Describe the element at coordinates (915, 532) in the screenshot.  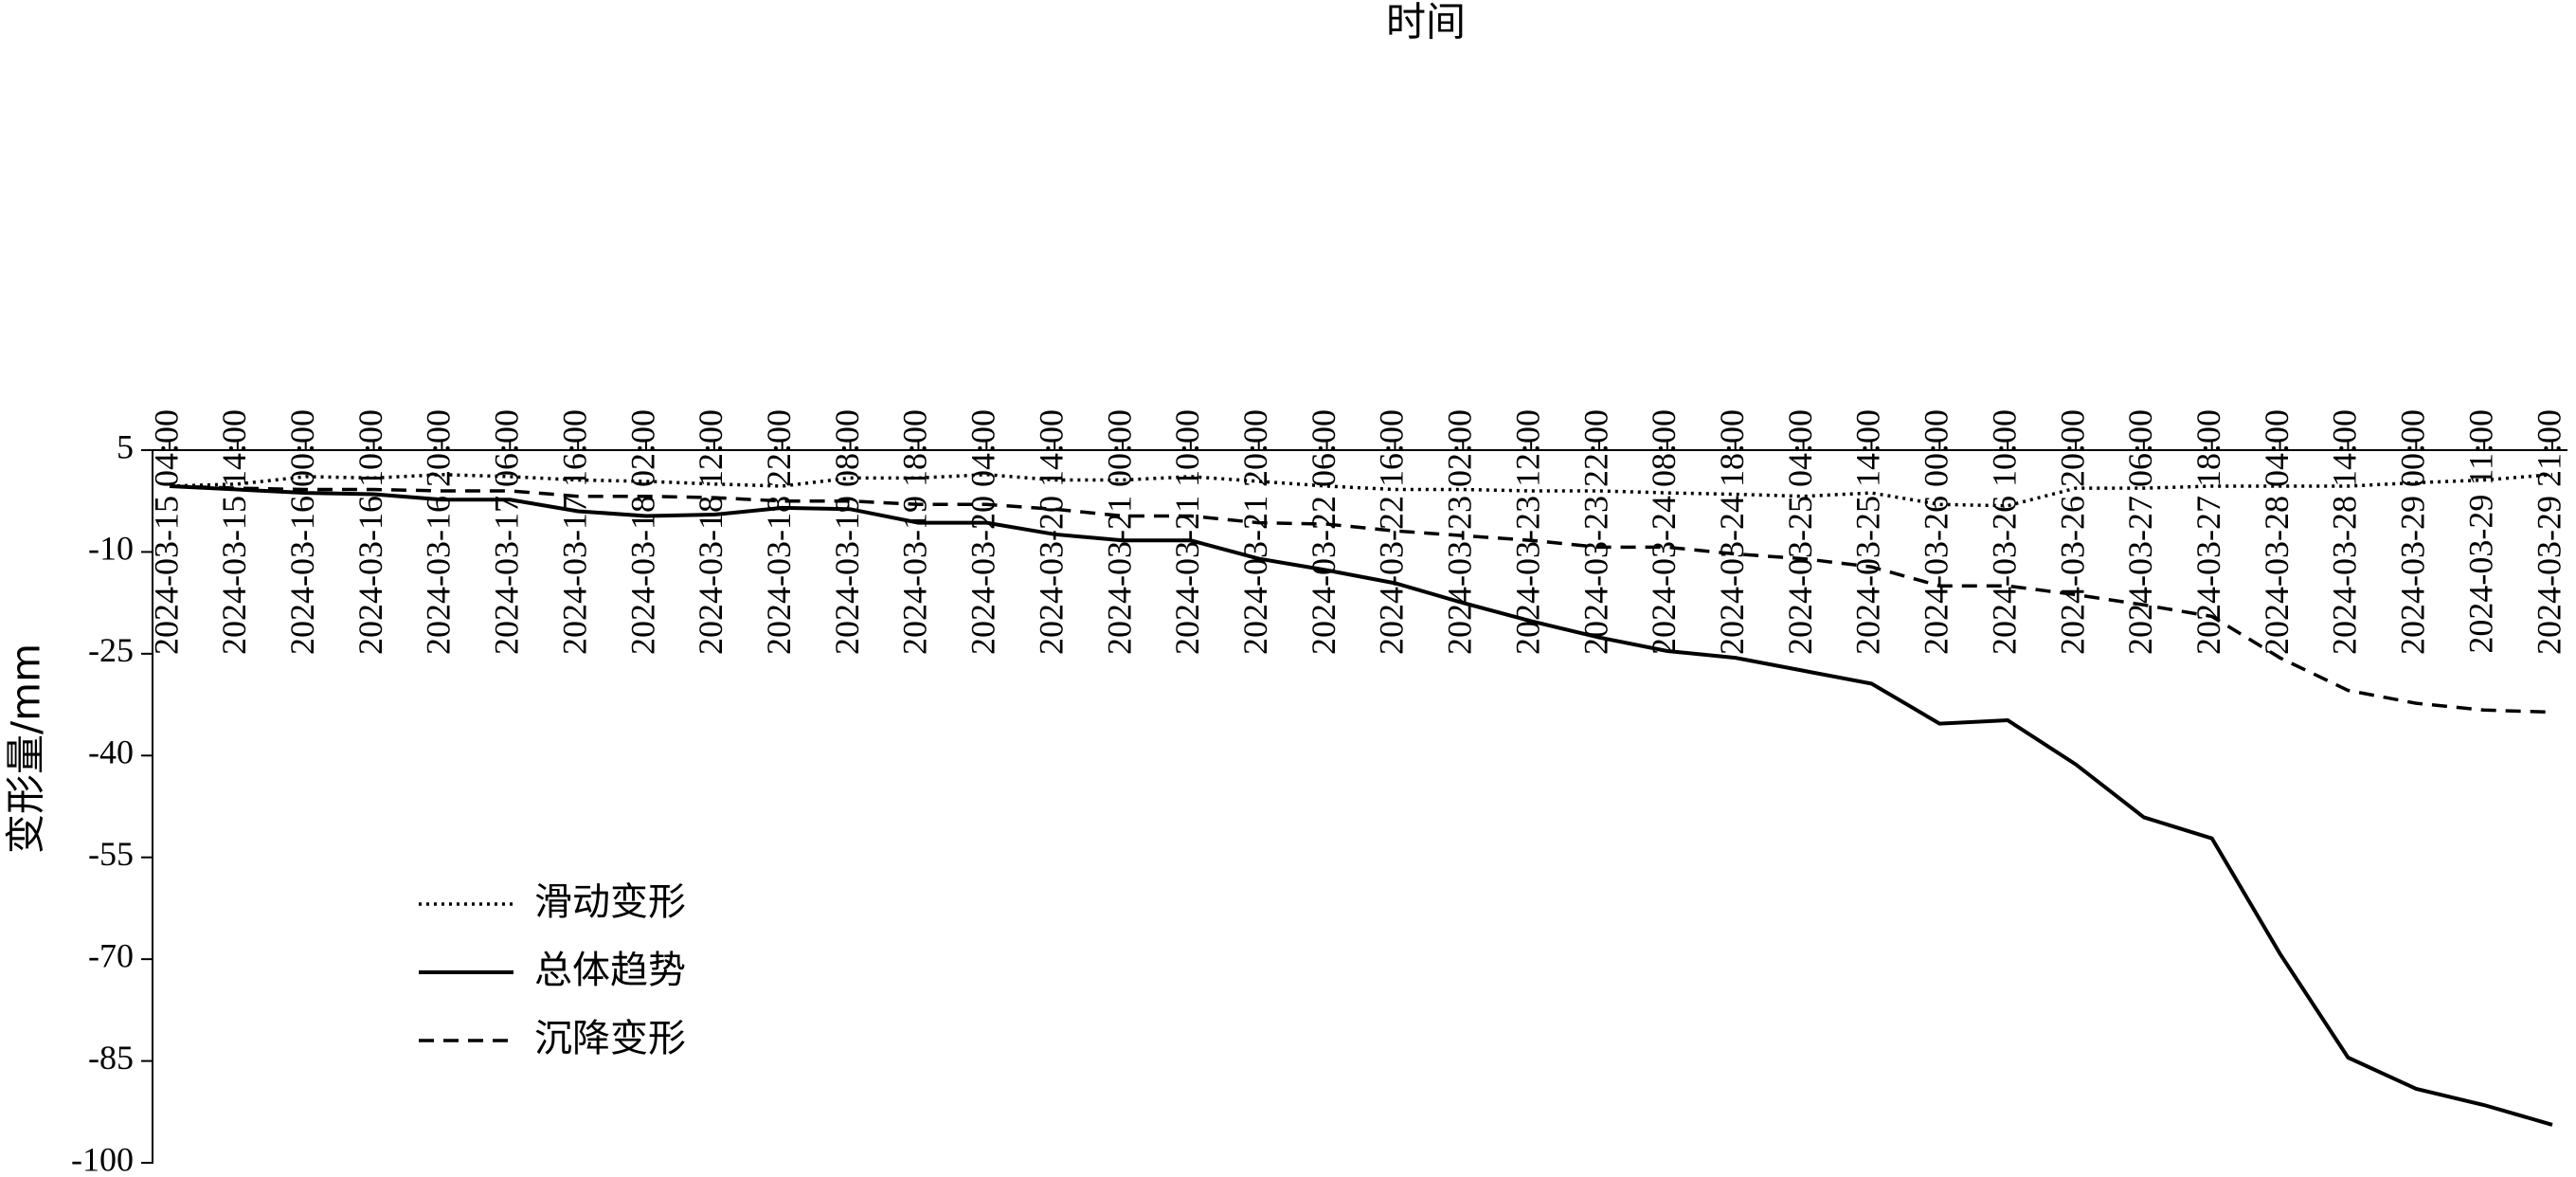
I see `x-tick-label: 2024-03-19 18:00` at that location.